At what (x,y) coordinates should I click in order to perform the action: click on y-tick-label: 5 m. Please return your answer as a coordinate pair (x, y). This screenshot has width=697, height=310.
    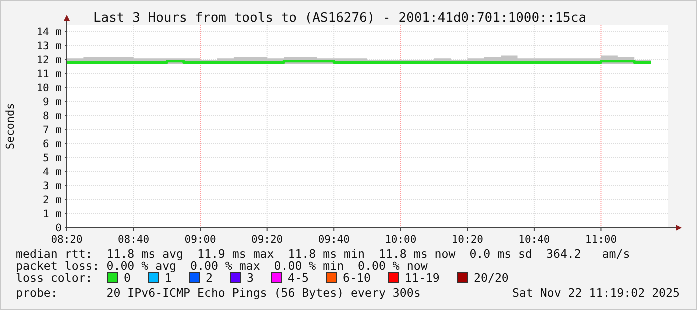
    Looking at the image, I should click on (52, 158).